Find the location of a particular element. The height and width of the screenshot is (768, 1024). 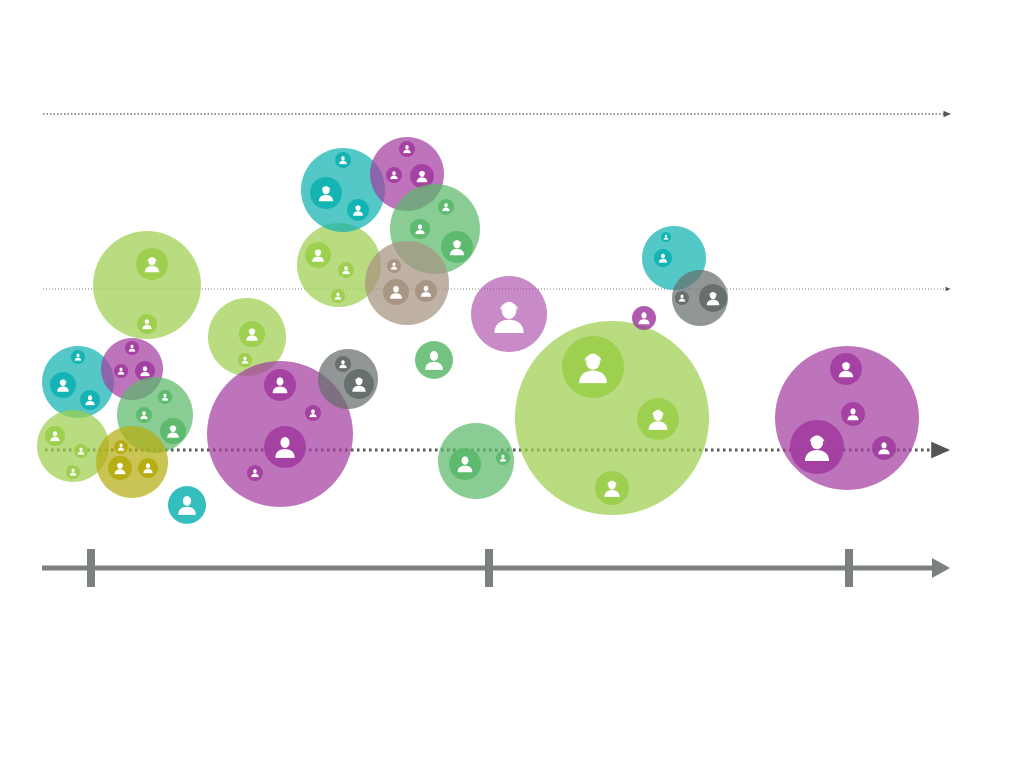

cluster-purple-large is located at coordinates (280, 434).